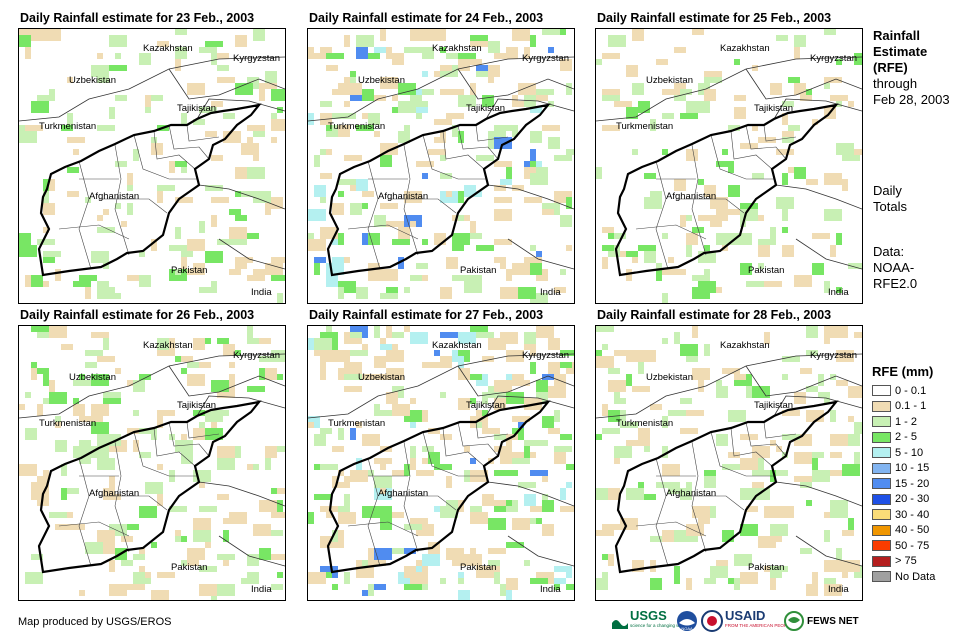  I want to click on country-label-afghanistan: Afghanistan, so click(114, 493).